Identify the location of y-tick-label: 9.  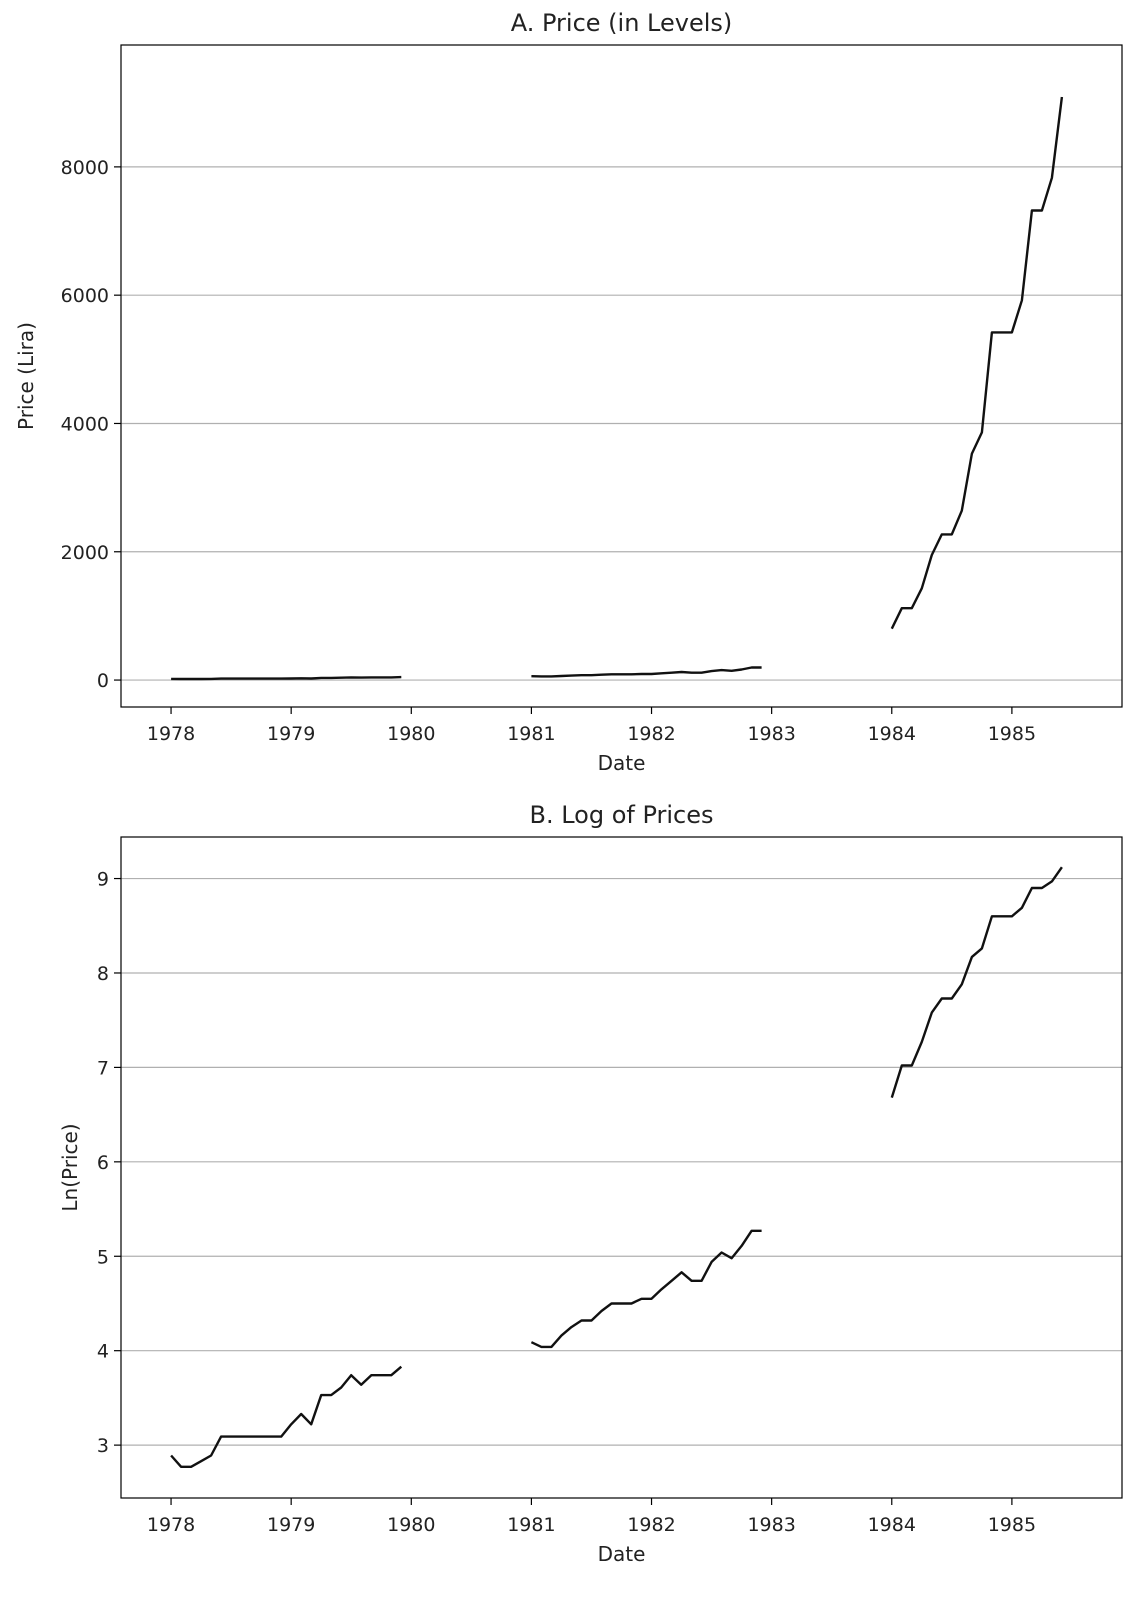
(103, 880).